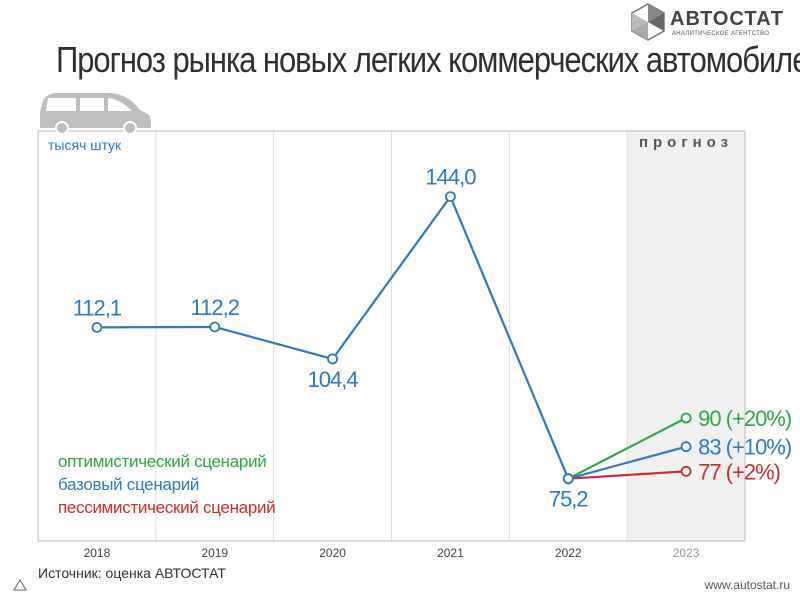  I want to click on source-note: Источник: оценка АВТОСТАТ, so click(132, 573).